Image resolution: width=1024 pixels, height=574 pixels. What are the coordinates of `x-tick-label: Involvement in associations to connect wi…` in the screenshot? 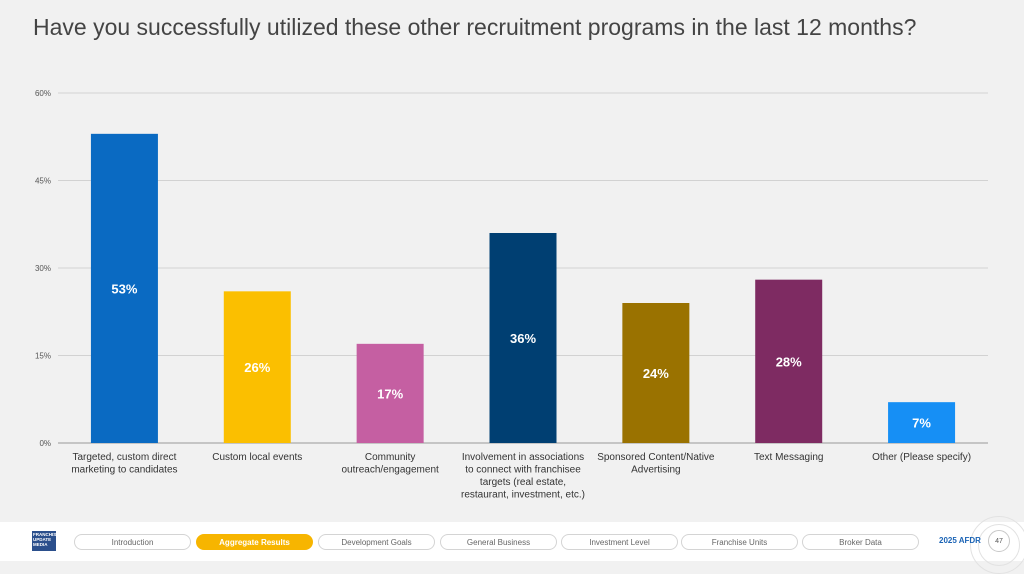 It's located at (523, 476).